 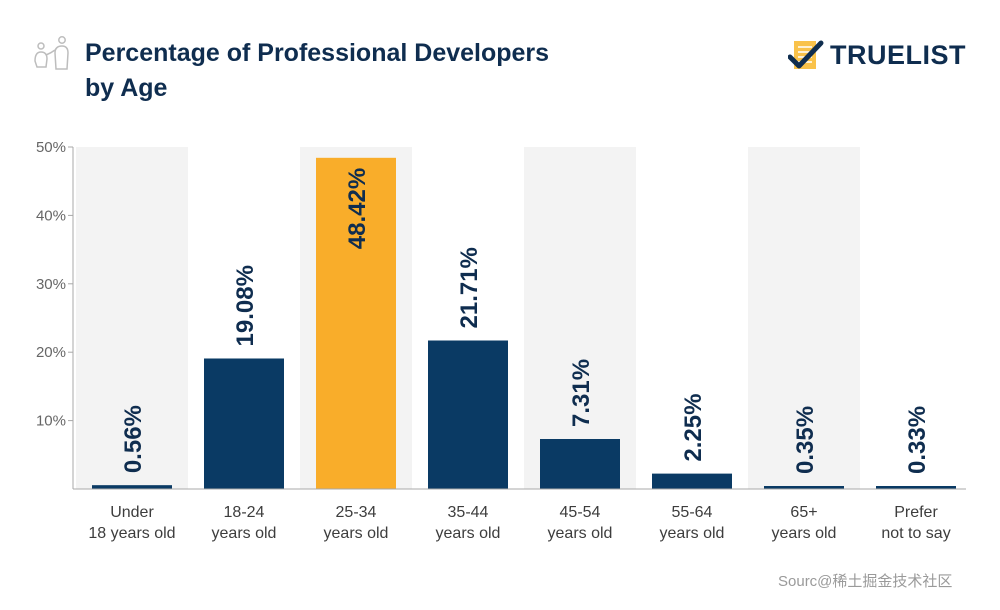 What do you see at coordinates (51, 147) in the screenshot?
I see `y-tick-label: 50%` at bounding box center [51, 147].